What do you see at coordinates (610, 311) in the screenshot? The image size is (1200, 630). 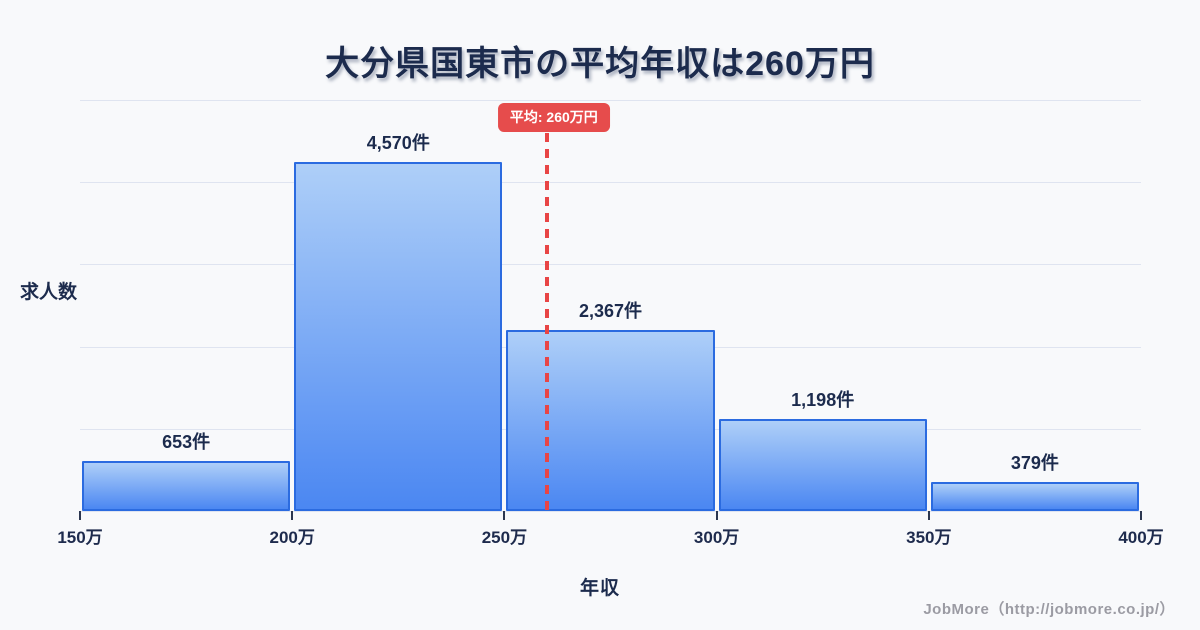 I see `bar-value-label: 2,367件` at bounding box center [610, 311].